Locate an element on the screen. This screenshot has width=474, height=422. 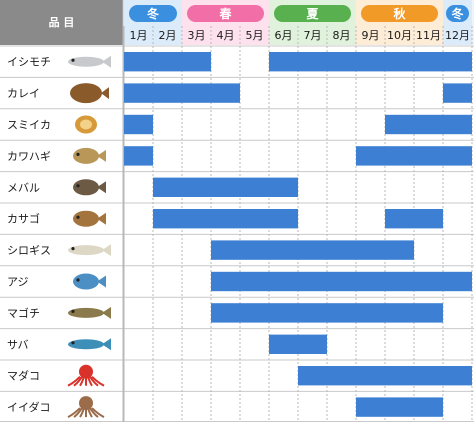
season-label-2: 夏 is located at coordinates (312, 14).